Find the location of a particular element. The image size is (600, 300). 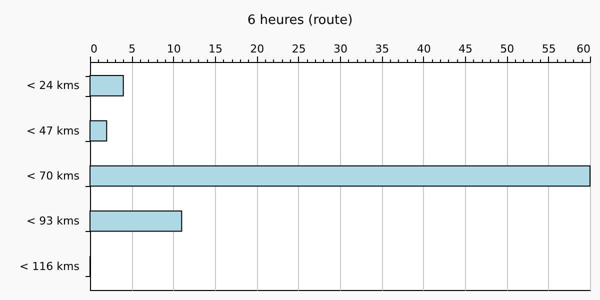

x-tick-label: 10 is located at coordinates (173, 49).